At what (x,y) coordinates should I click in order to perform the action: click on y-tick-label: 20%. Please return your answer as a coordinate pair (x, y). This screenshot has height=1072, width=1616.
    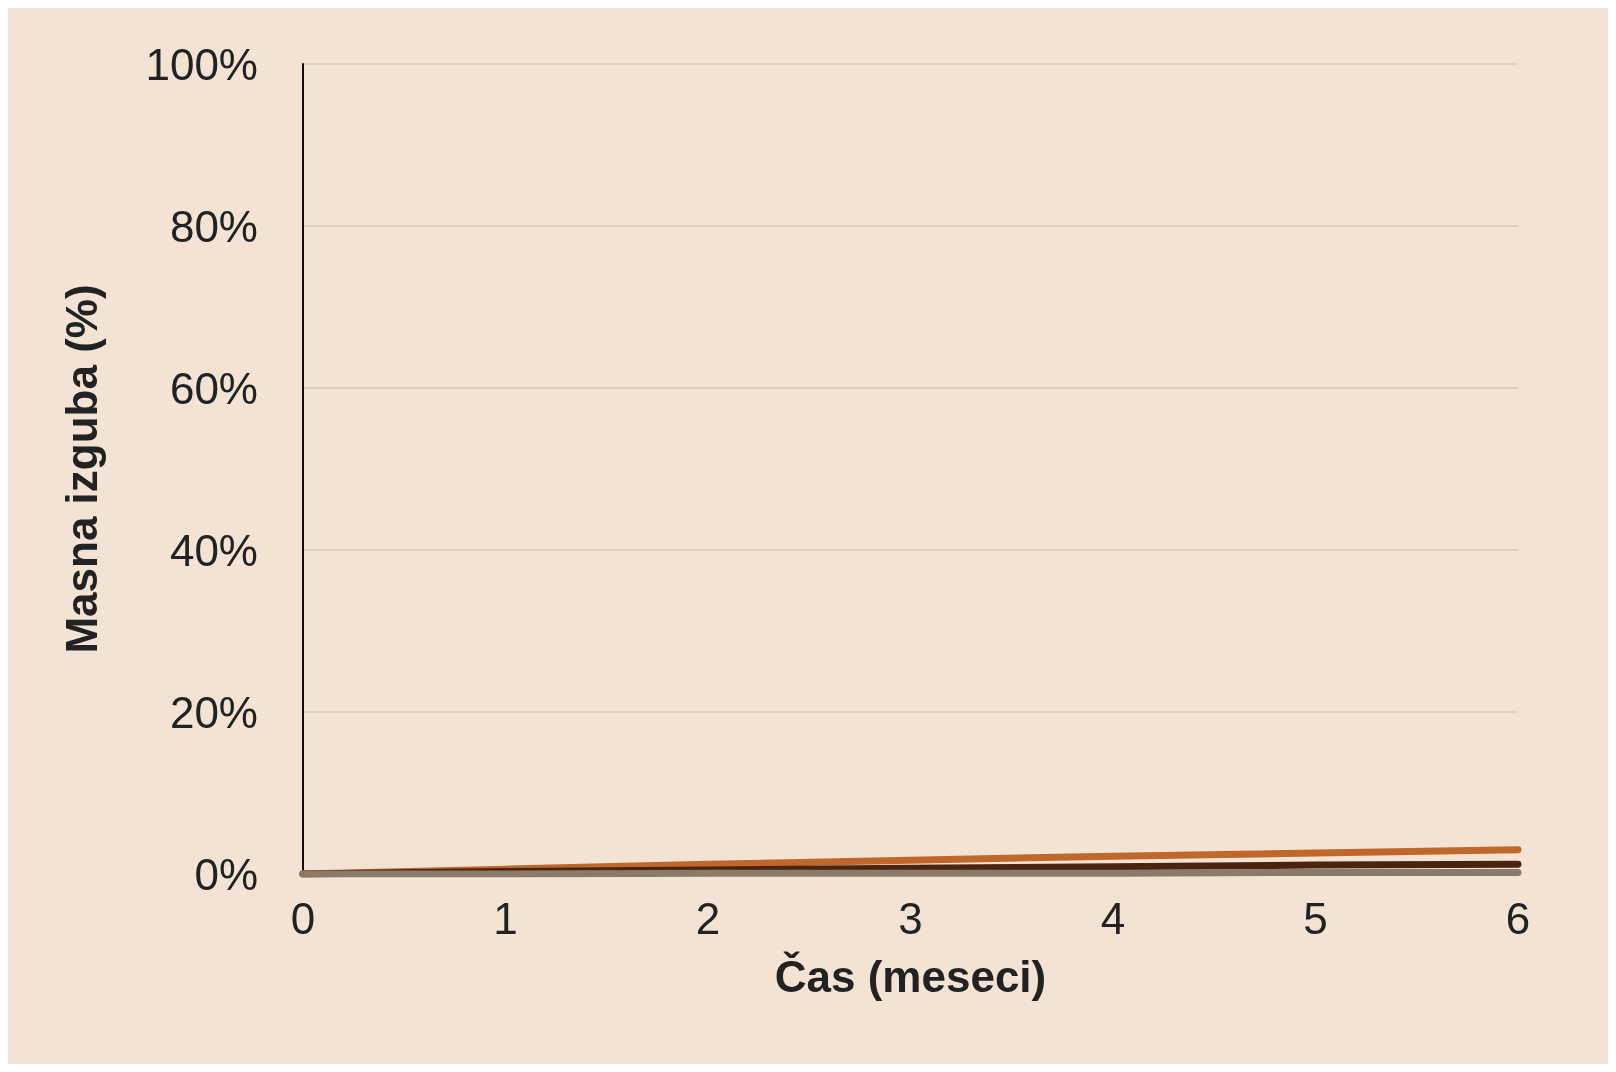
    Looking at the image, I should click on (213, 712).